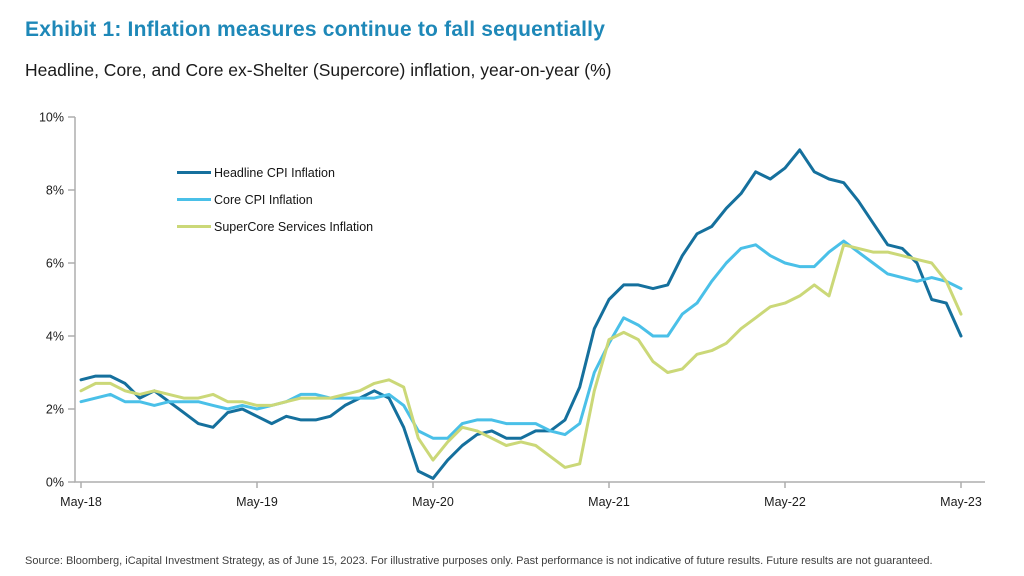 This screenshot has width=1024, height=576. What do you see at coordinates (55, 337) in the screenshot?
I see `y-tick-label: 4%` at bounding box center [55, 337].